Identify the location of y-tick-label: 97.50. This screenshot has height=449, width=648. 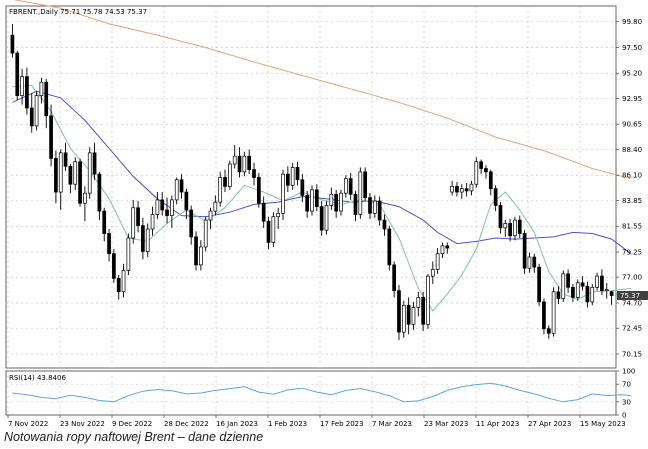
(632, 48).